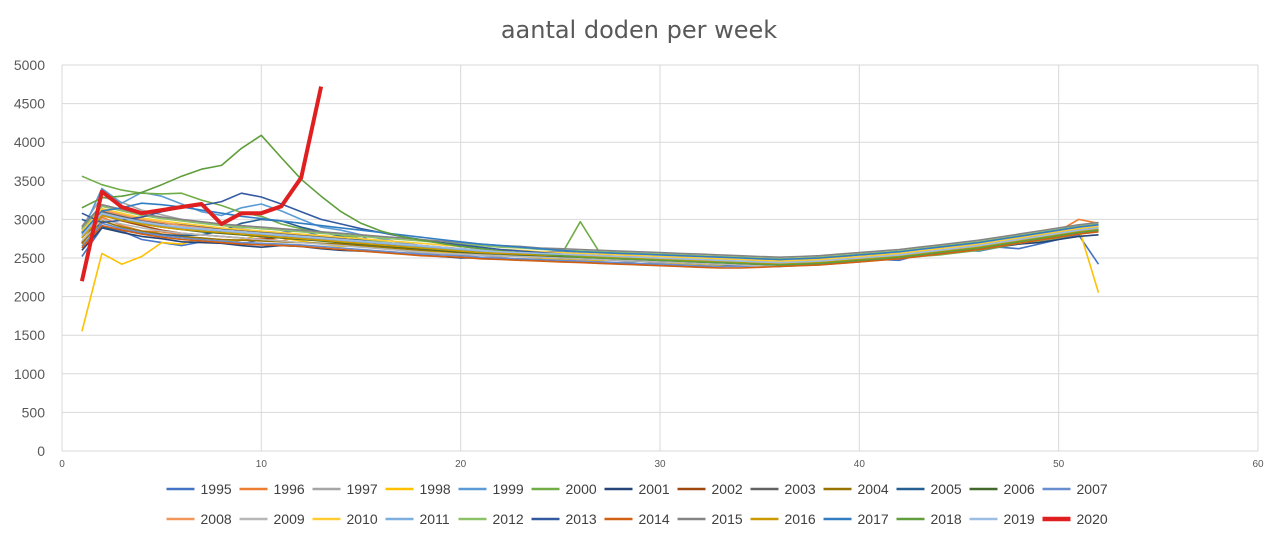 This screenshot has height=544, width=1278. What do you see at coordinates (1075, 519) in the screenshot?
I see `legend-item-2020: 2020` at bounding box center [1075, 519].